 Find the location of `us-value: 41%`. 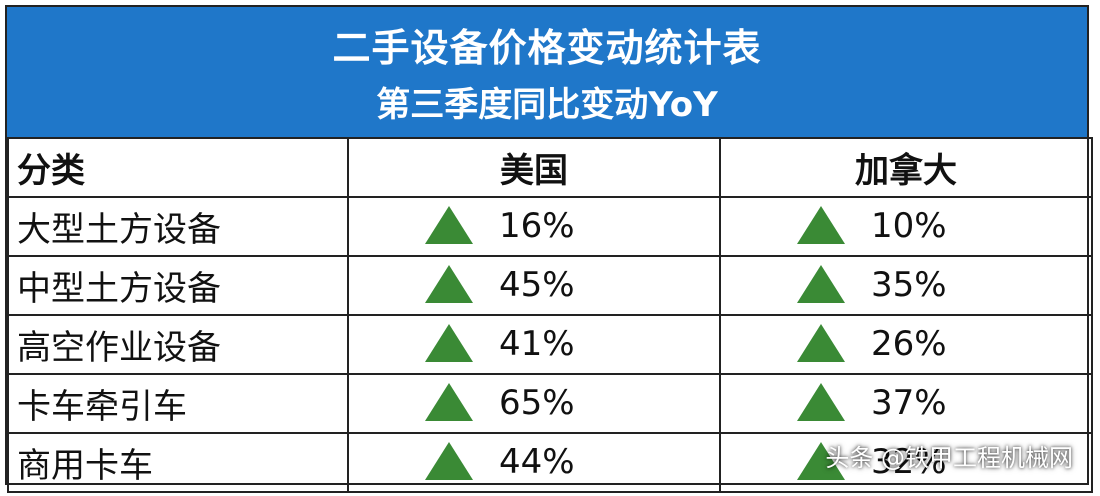

us-value: 41% is located at coordinates (537, 344).